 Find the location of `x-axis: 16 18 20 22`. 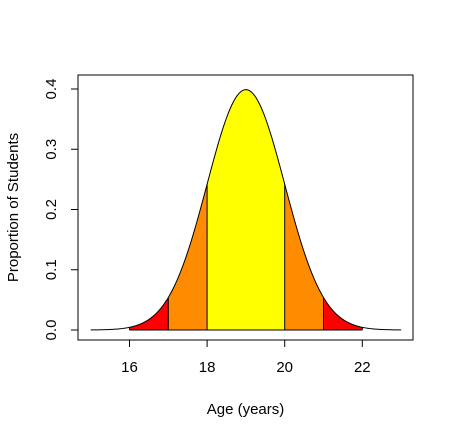

x-axis: 16 18 20 22 is located at coordinates (246, 357).